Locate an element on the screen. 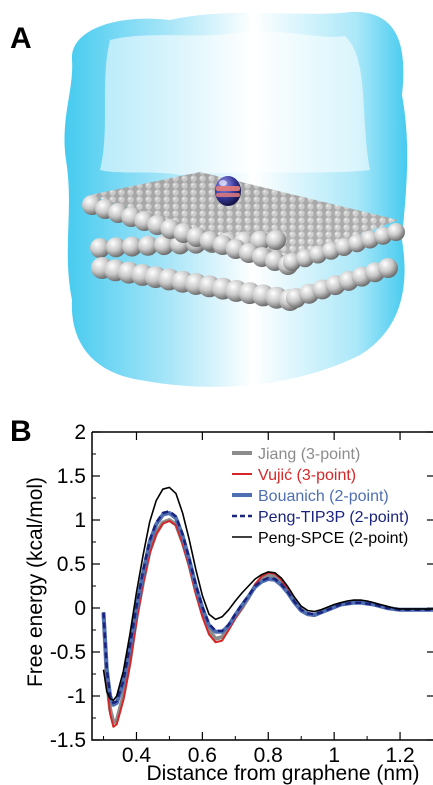  y-tick-label: -1 is located at coordinates (76, 696).